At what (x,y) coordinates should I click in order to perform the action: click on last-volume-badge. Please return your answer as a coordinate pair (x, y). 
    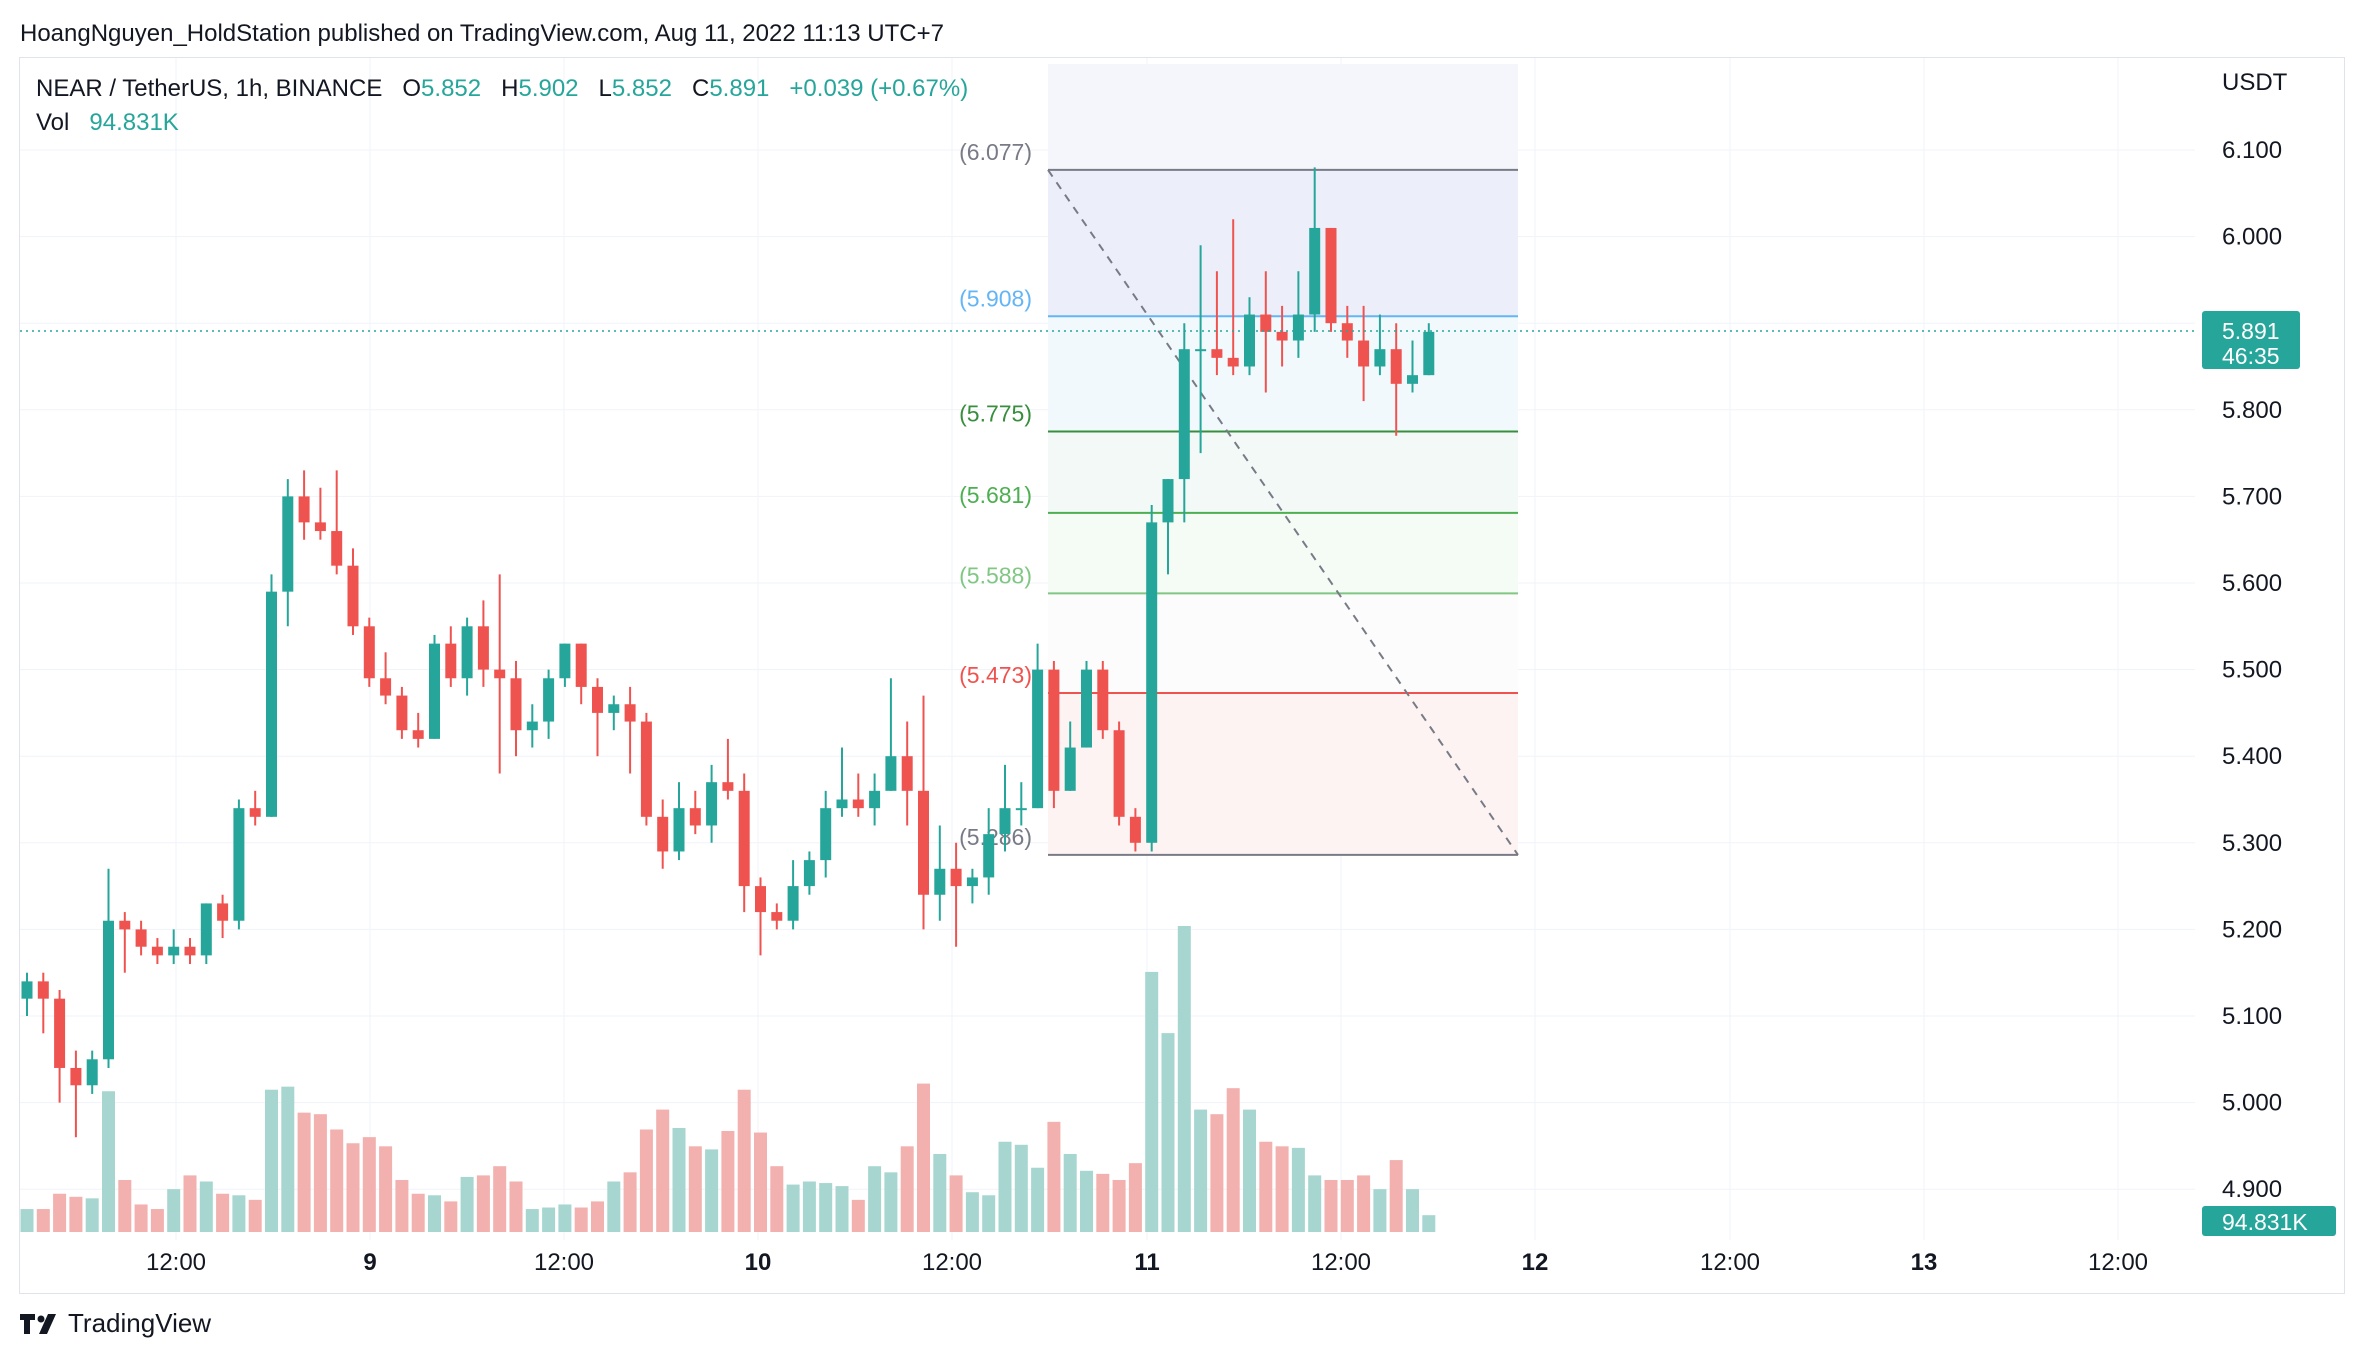
    Looking at the image, I should click on (2269, 1221).